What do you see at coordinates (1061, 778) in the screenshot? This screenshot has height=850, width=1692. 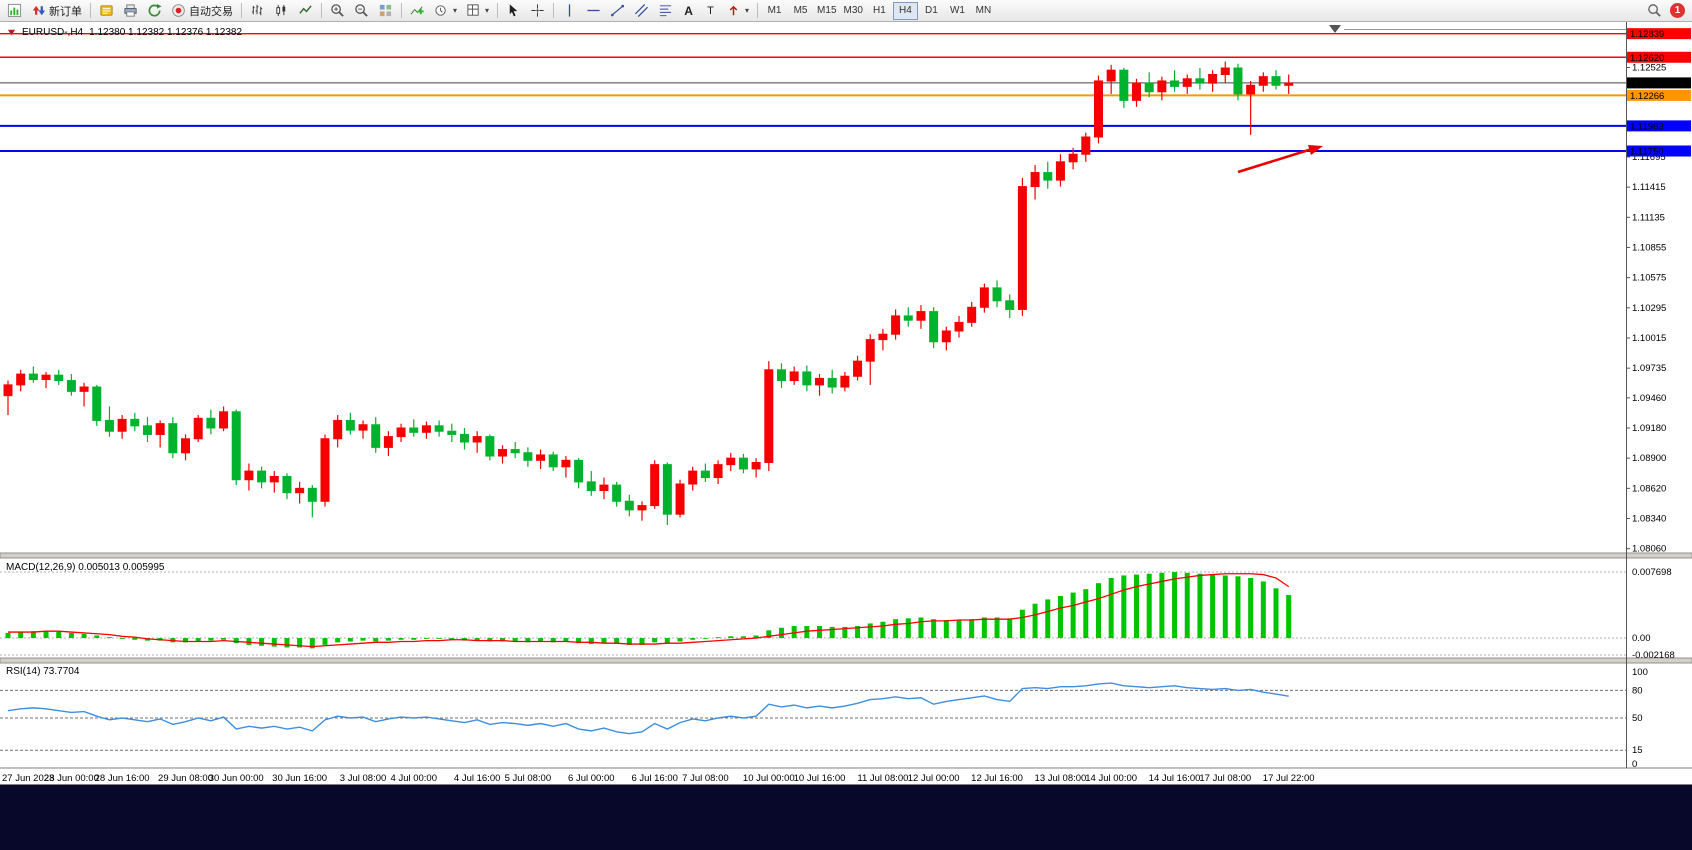 I see `svg-text: 13 Jul 08:00` at bounding box center [1061, 778].